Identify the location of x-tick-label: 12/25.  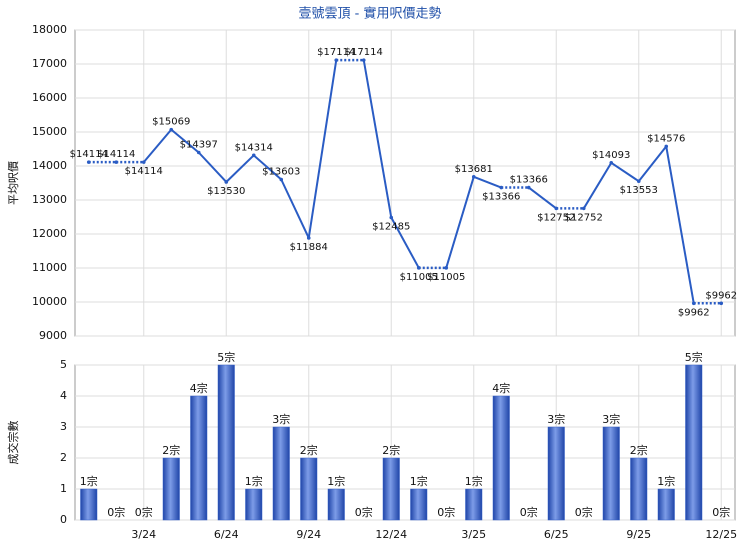
(721, 534).